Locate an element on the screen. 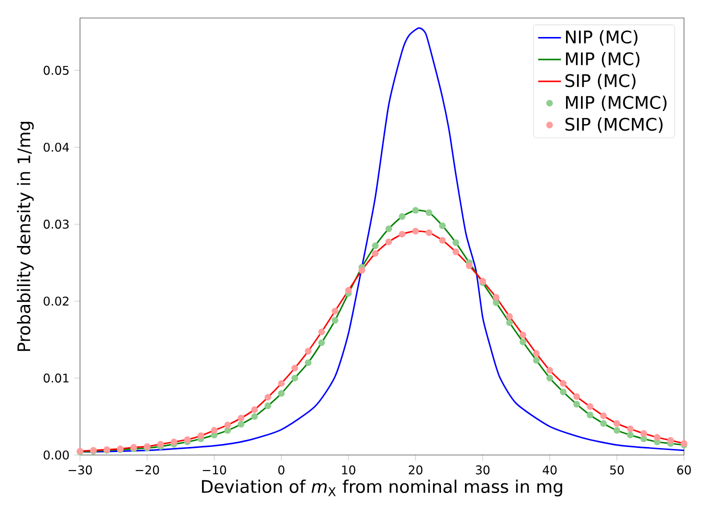 This screenshot has height=507, width=702. y-tick-label: 0.05 is located at coordinates (56, 70).